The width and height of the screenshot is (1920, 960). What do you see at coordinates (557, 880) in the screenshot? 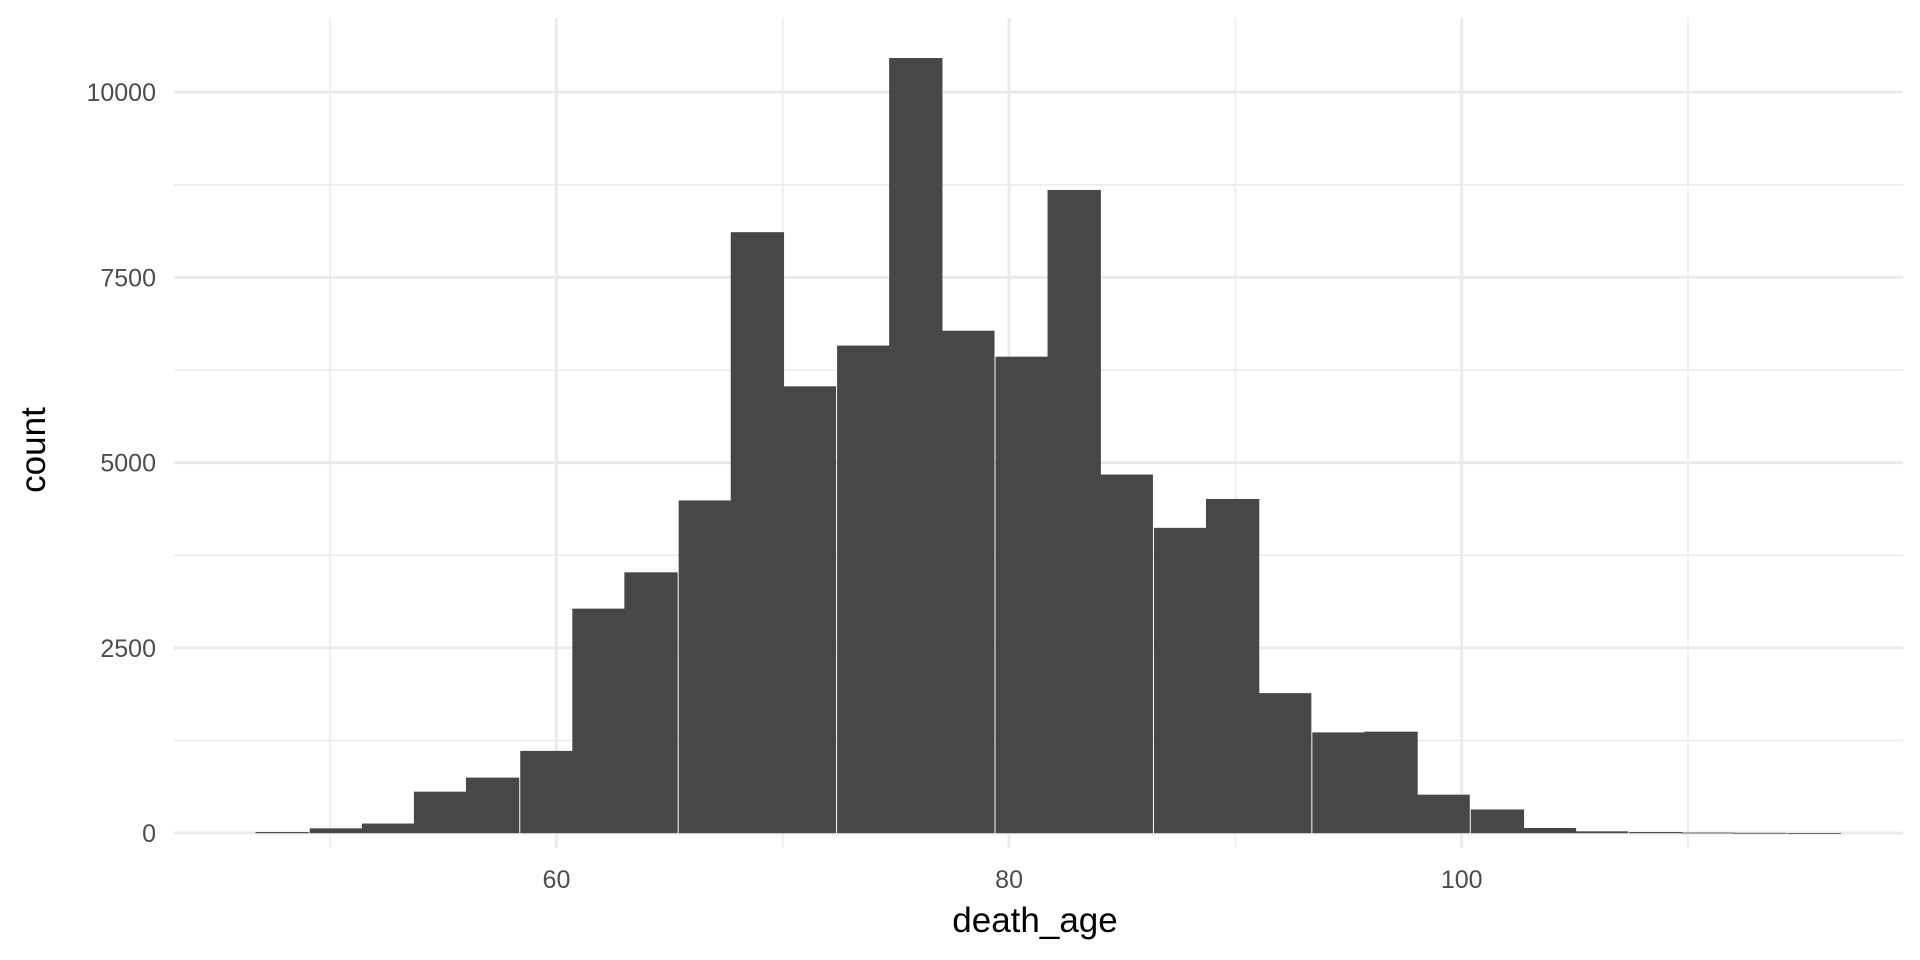
I see `x-tick-label: 60` at bounding box center [557, 880].